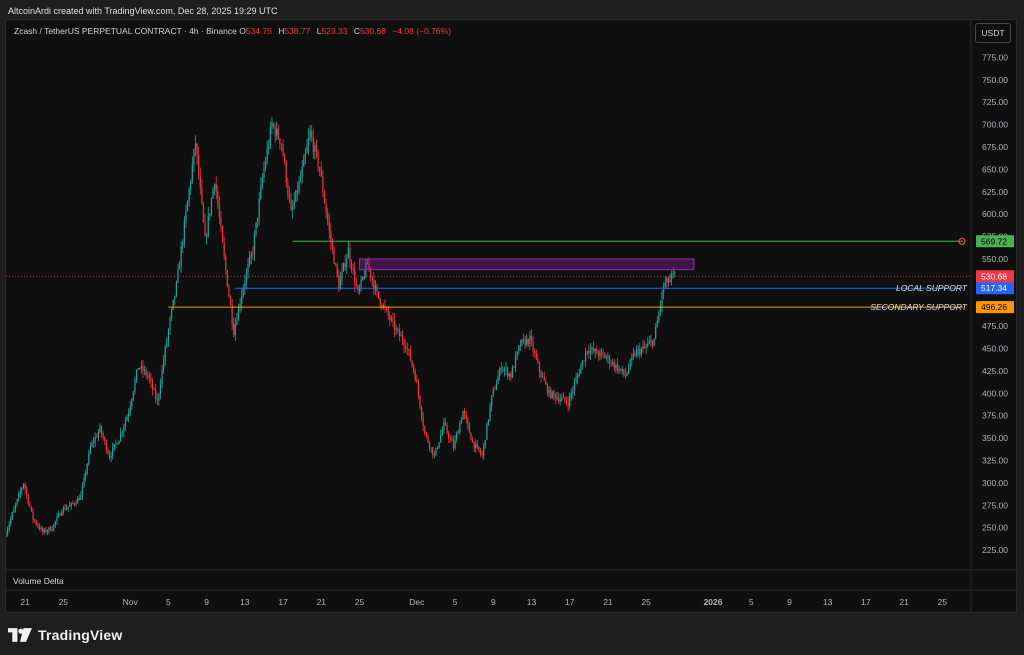 The image size is (1024, 655). I want to click on x-tick-label: 13, so click(532, 602).